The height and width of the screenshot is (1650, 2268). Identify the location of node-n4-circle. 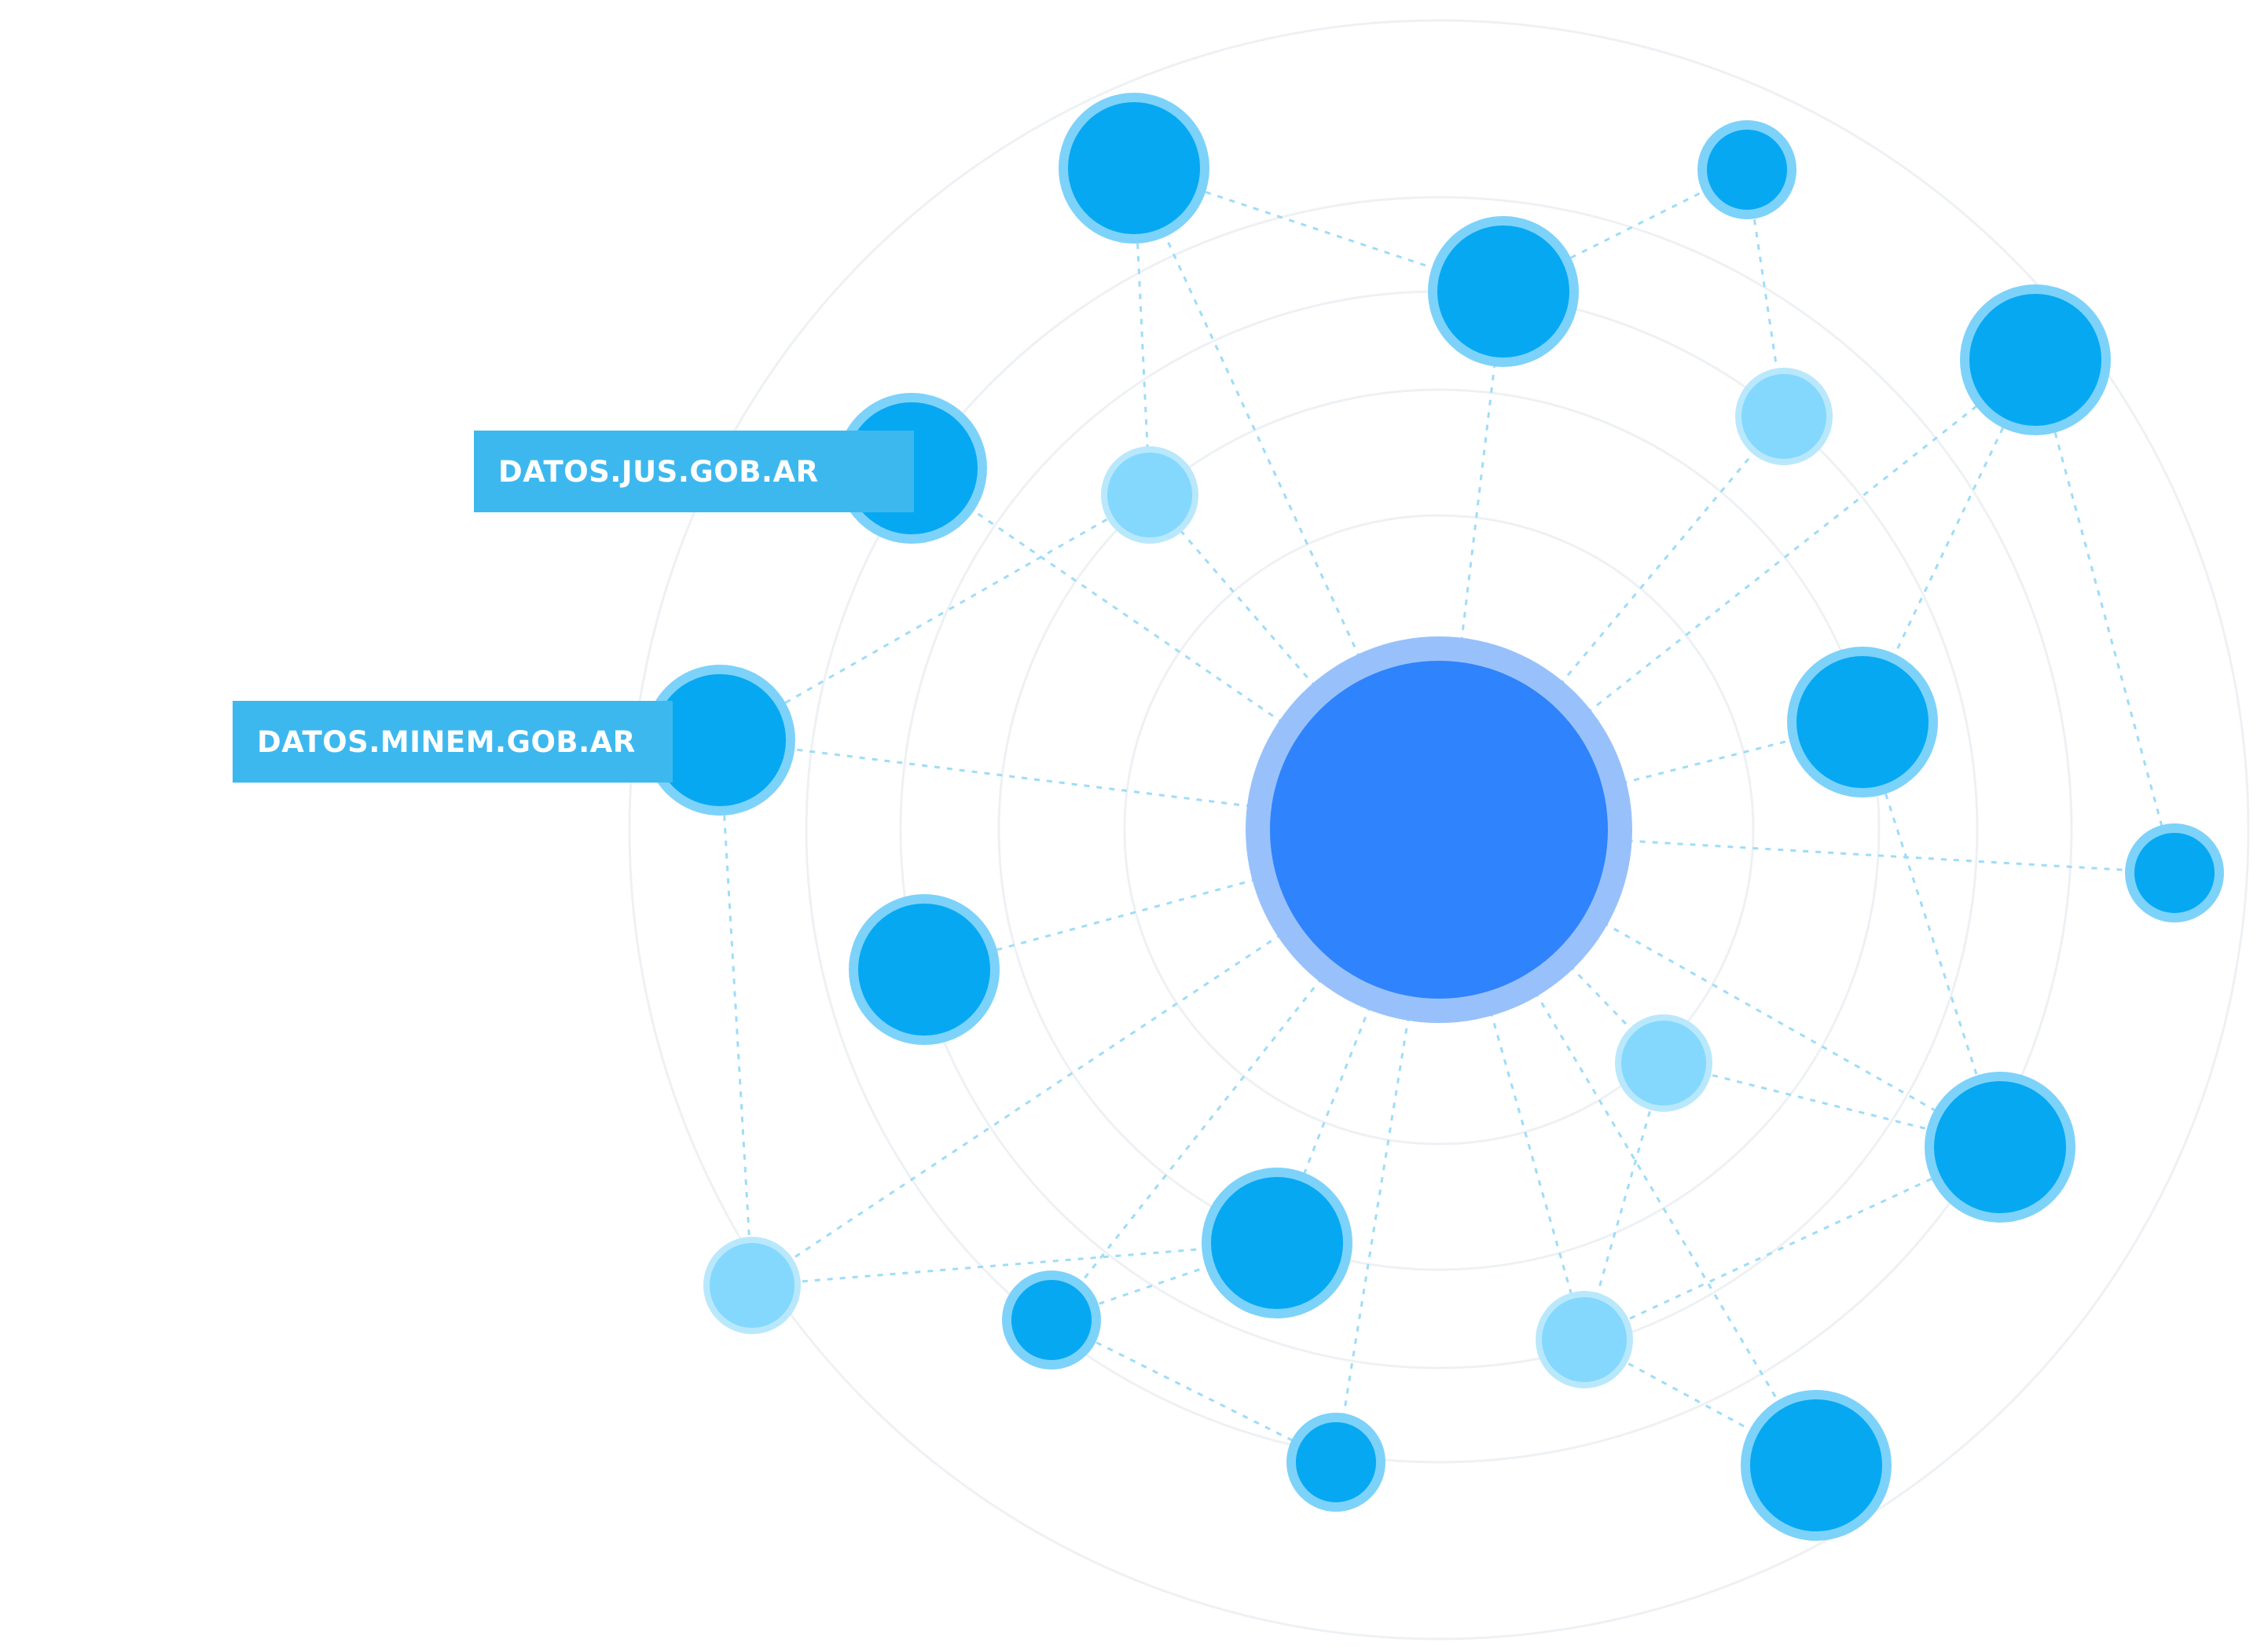
(2036, 359).